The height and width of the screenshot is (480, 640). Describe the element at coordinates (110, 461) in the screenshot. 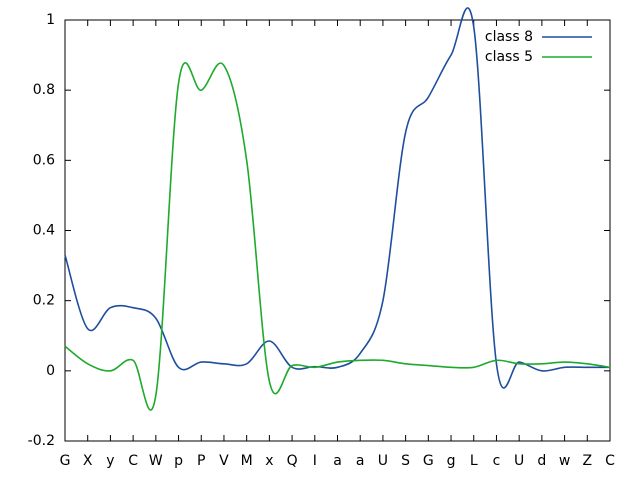

I see `x-tick-label: y` at that location.